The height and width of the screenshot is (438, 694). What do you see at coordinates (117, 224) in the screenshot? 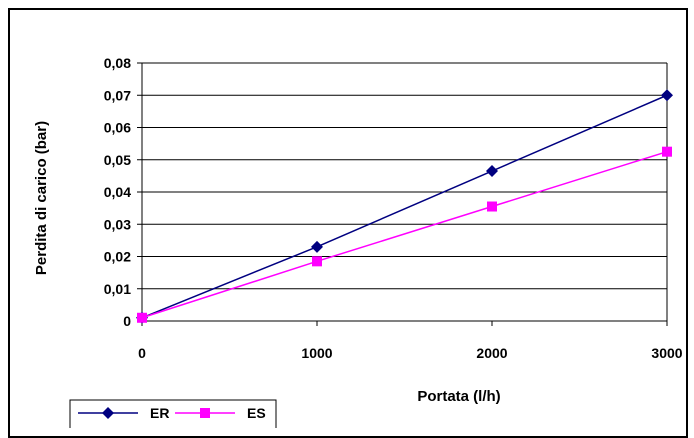
I see `y-tick-label: 0,03` at bounding box center [117, 224].